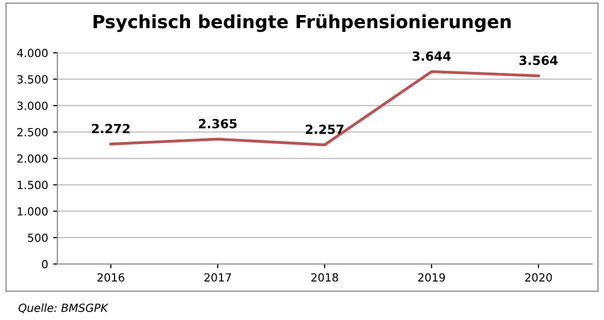  Describe the element at coordinates (32, 79) in the screenshot. I see `y-tick-label: 3.500` at that location.